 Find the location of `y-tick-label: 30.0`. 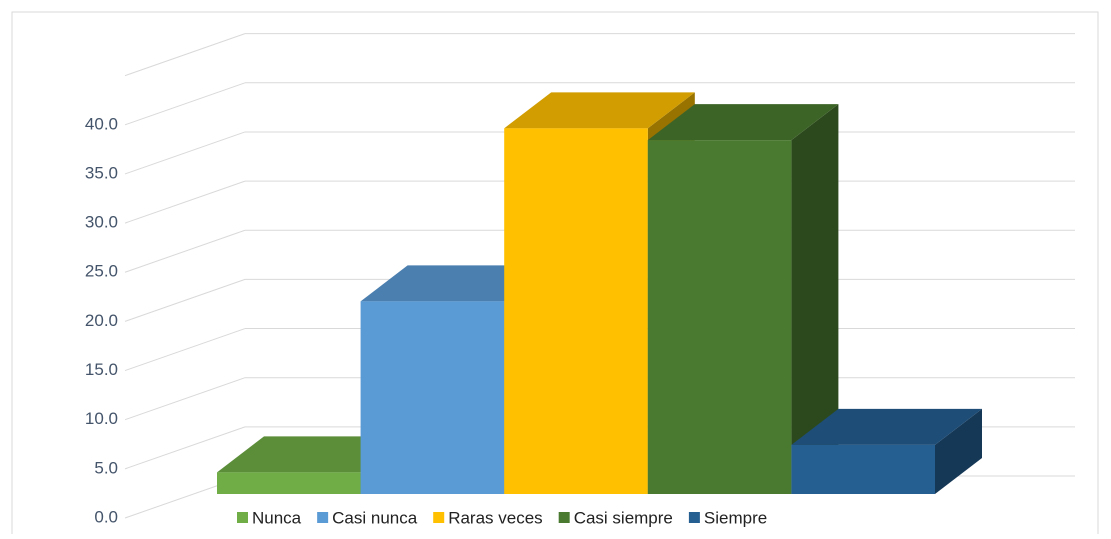

y-tick-label: 30.0 is located at coordinates (101, 222).